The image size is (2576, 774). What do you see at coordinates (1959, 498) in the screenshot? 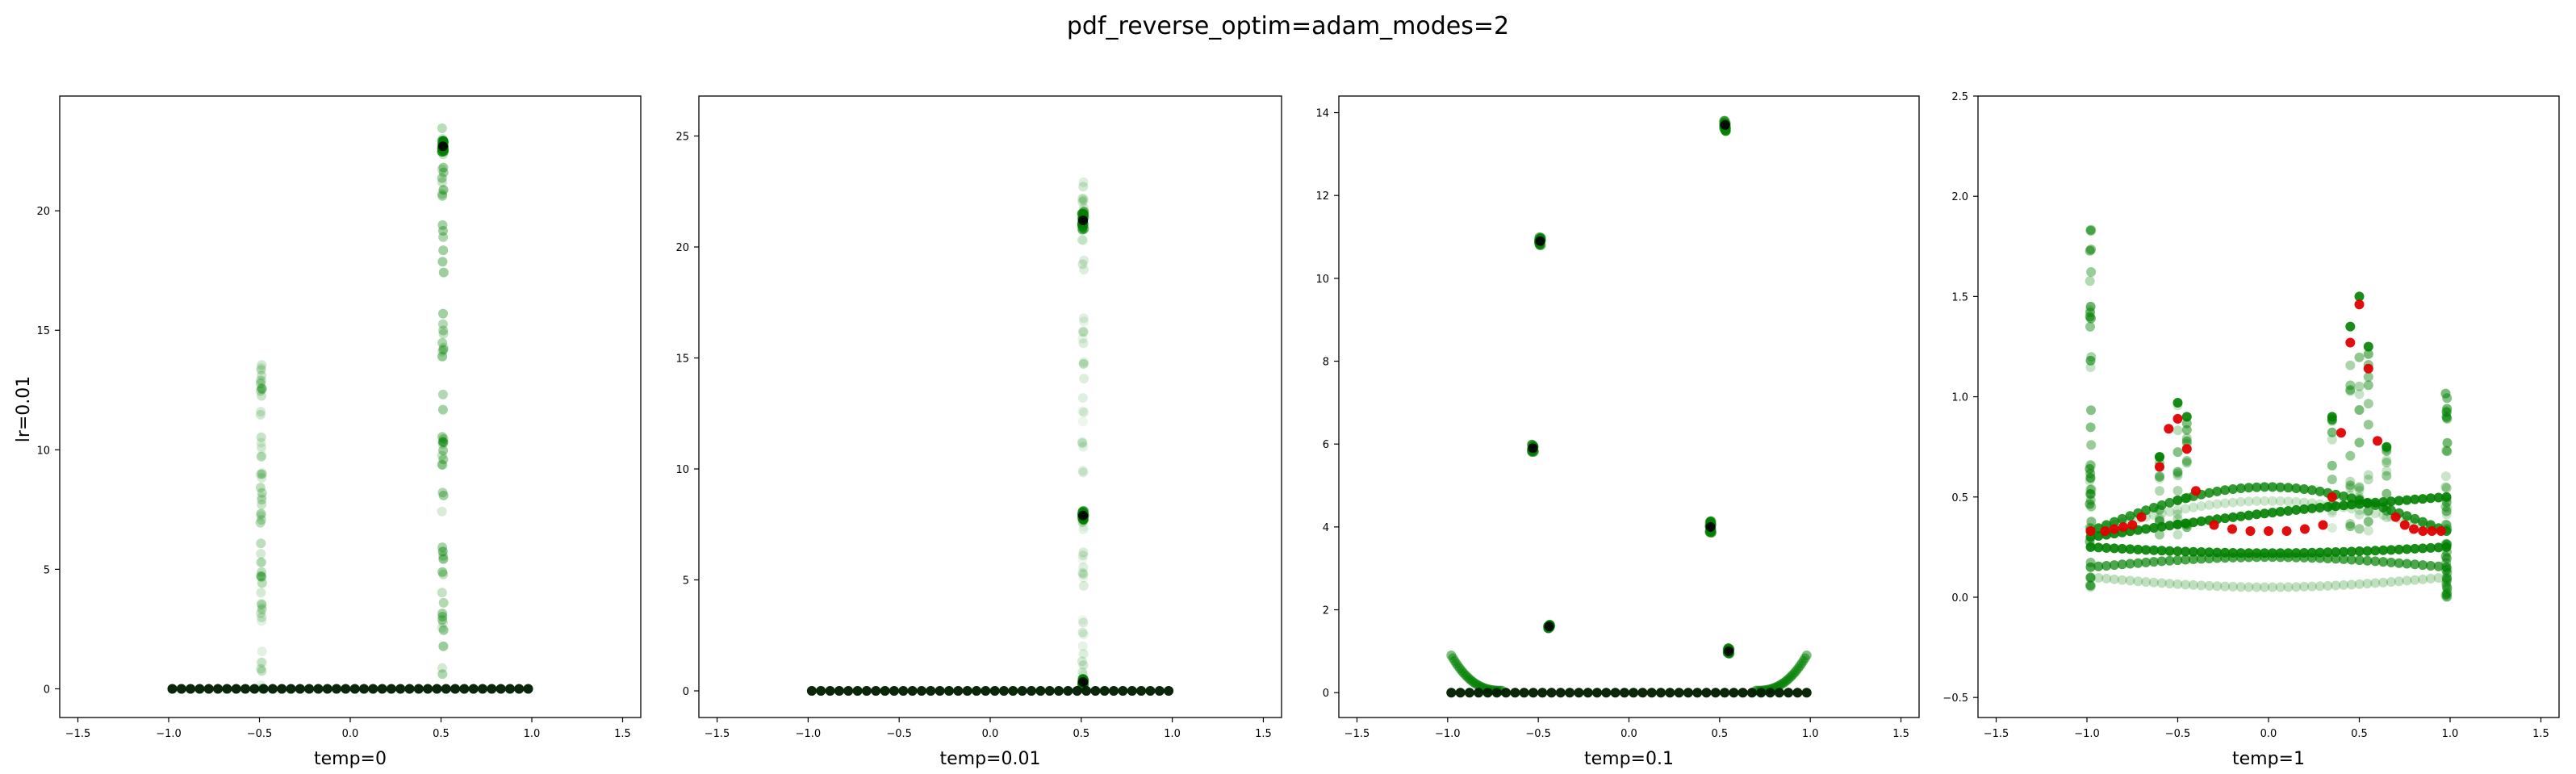
I see `y-tick-label: 0.5` at bounding box center [1959, 498].